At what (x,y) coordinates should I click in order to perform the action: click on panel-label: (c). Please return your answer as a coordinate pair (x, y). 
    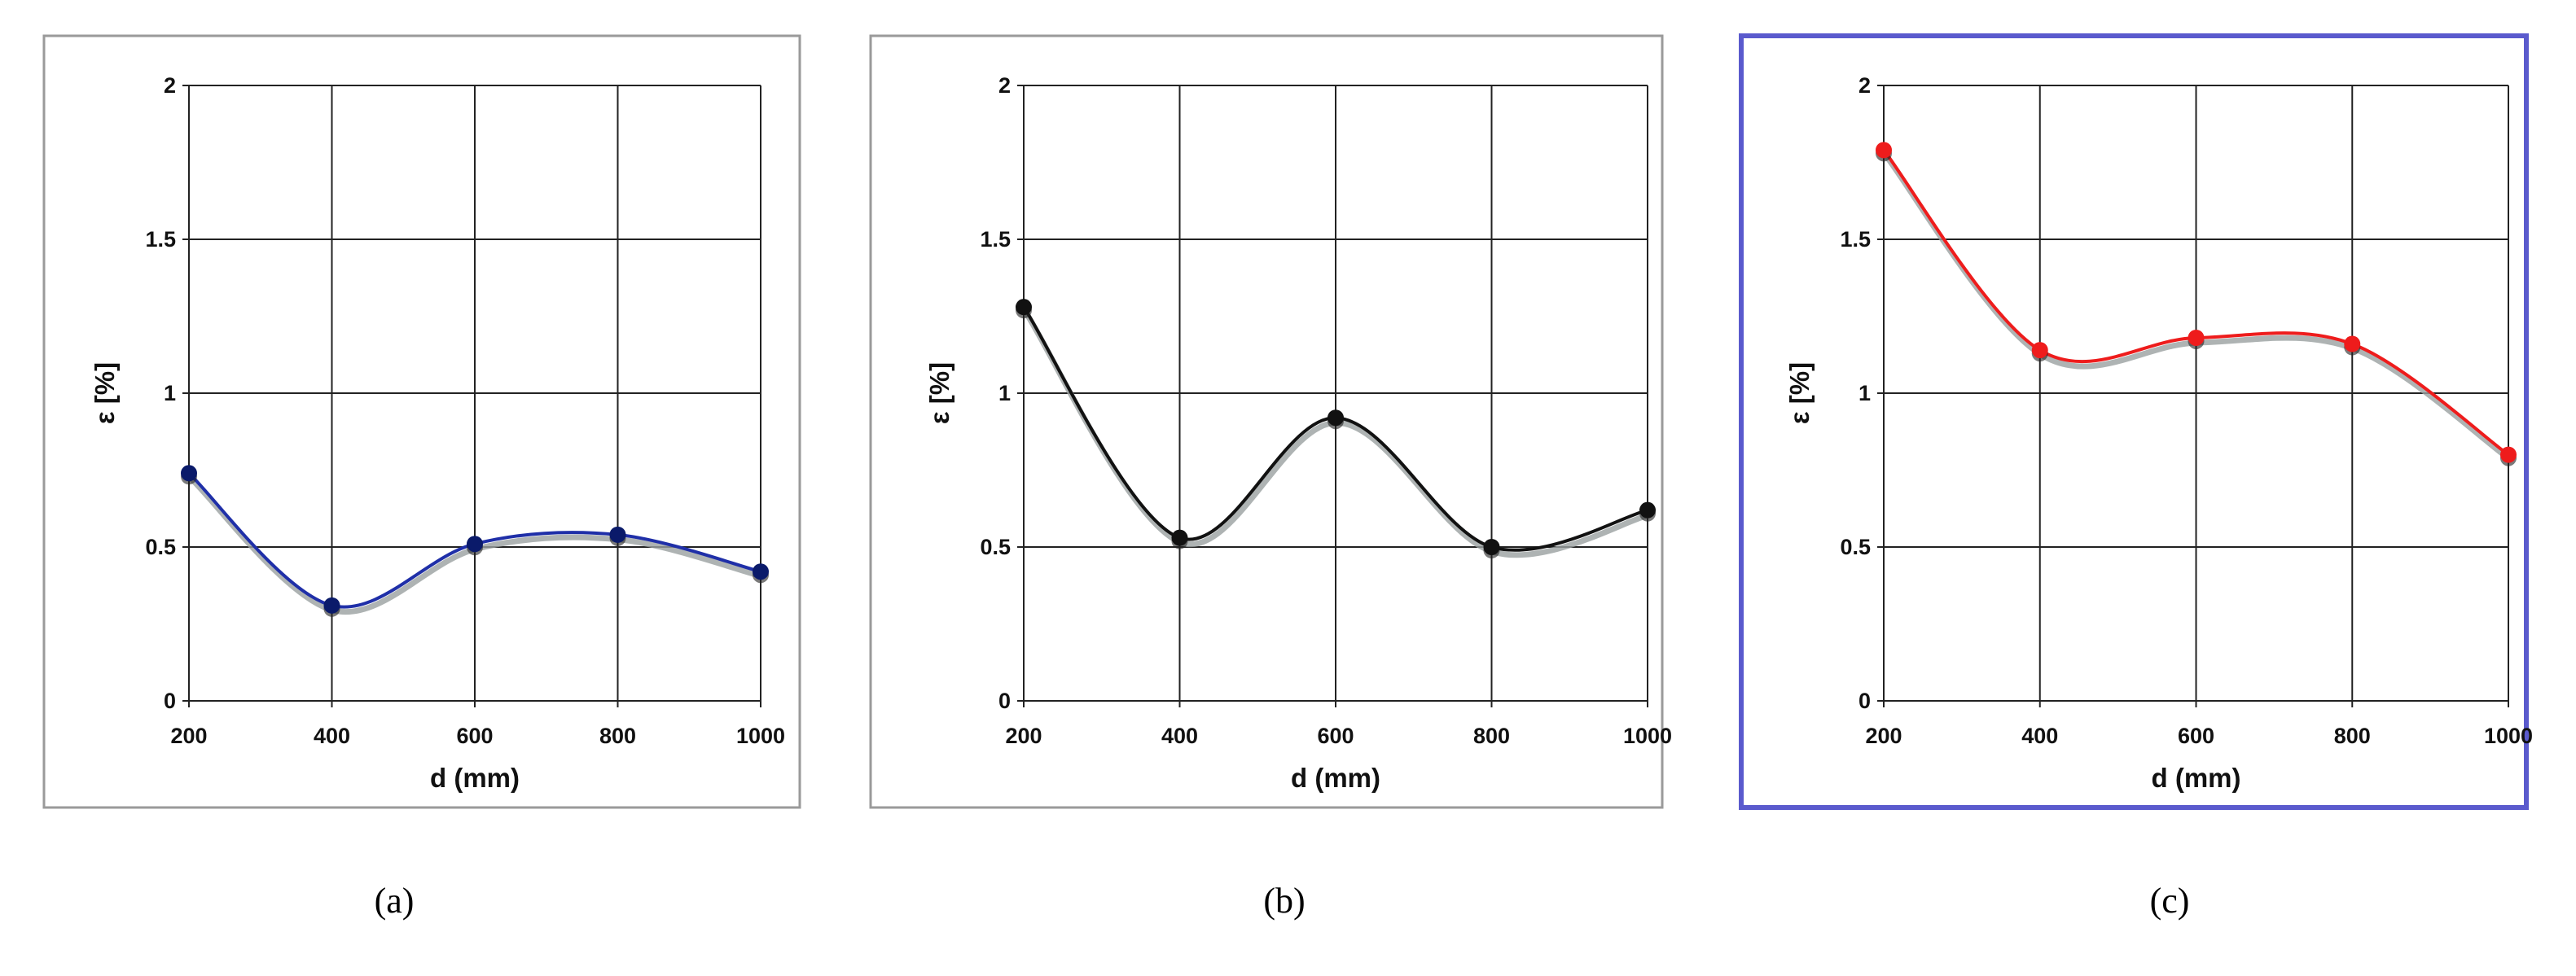
    Looking at the image, I should click on (2170, 901).